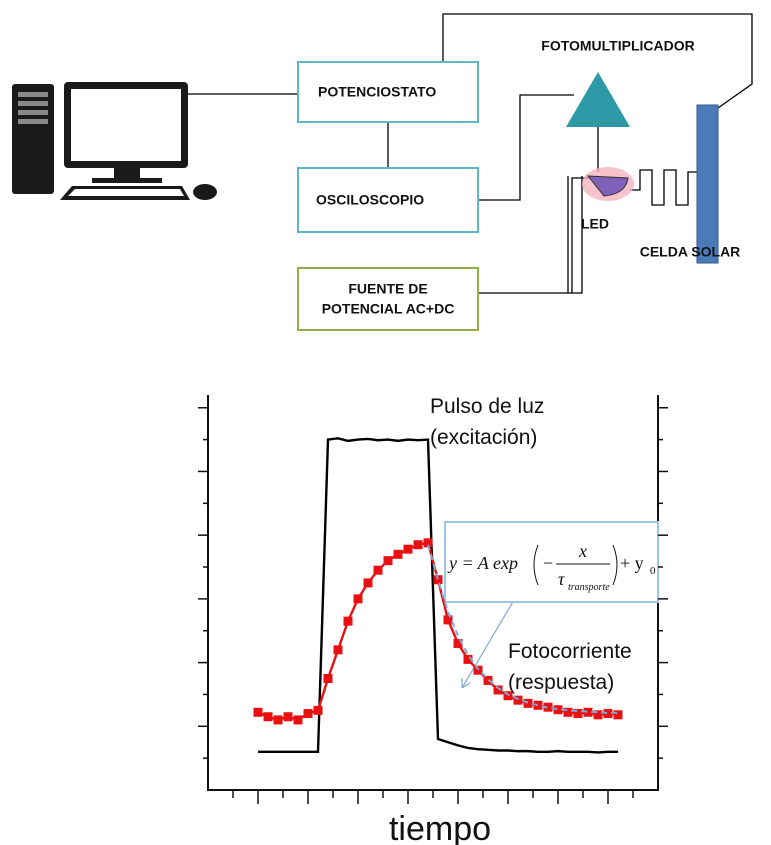 This screenshot has height=845, width=771. I want to click on equation: y = A exp − x τ transporte + y 0, so click(551, 567).